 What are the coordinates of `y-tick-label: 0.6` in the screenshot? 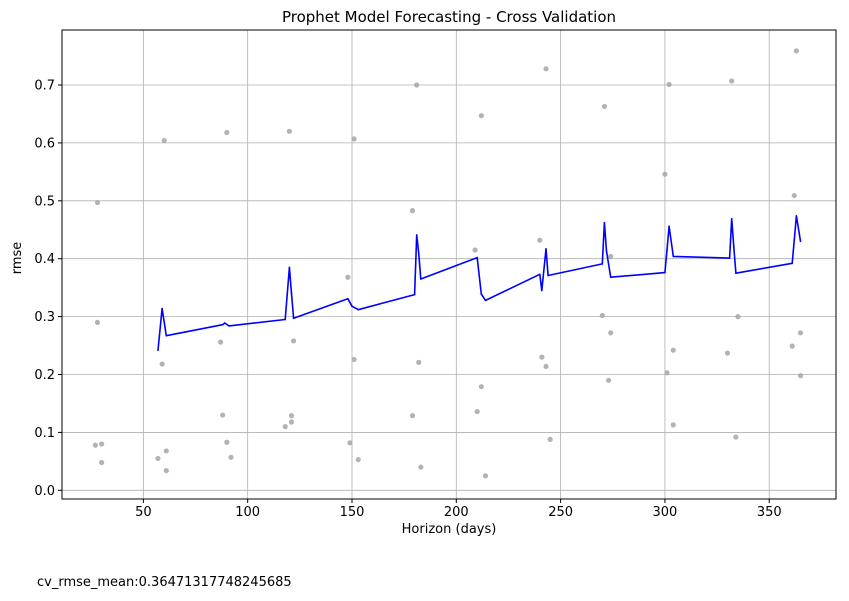 It's located at (44, 143).